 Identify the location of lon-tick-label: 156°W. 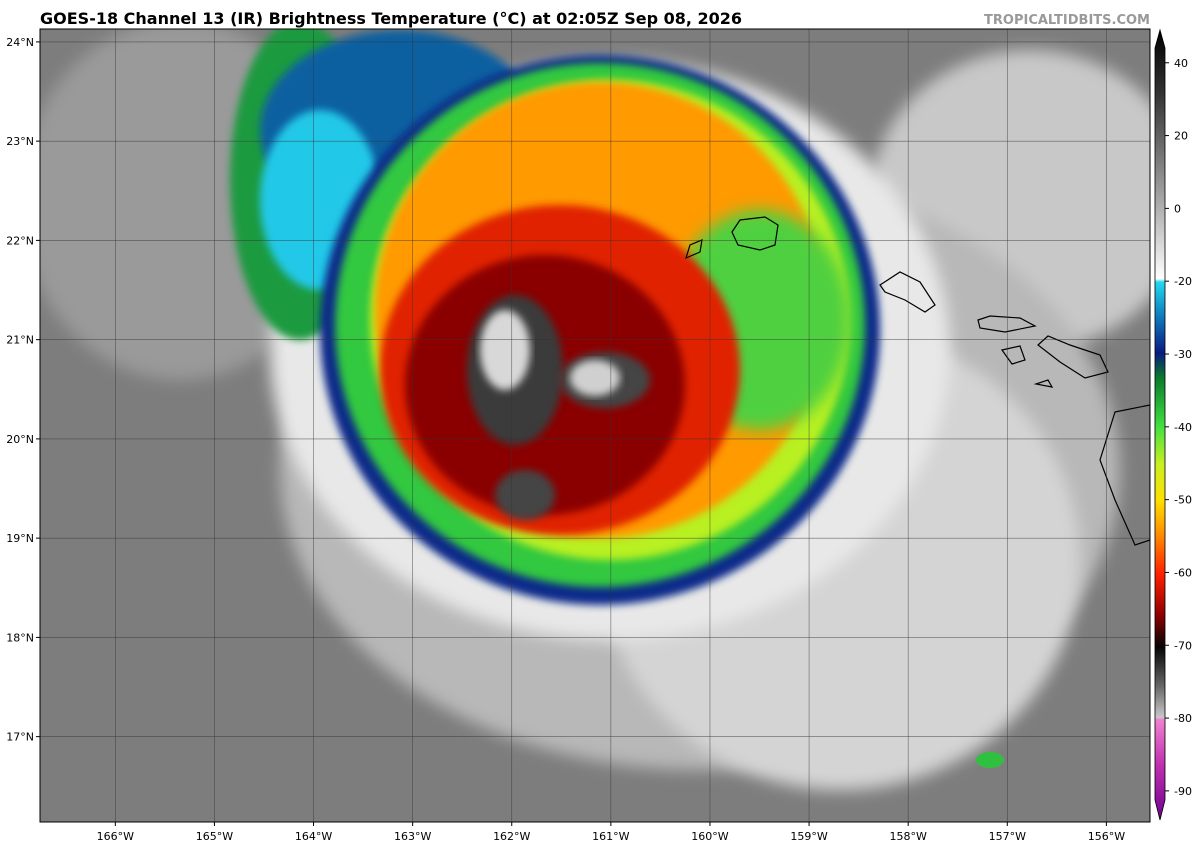
(1106, 836).